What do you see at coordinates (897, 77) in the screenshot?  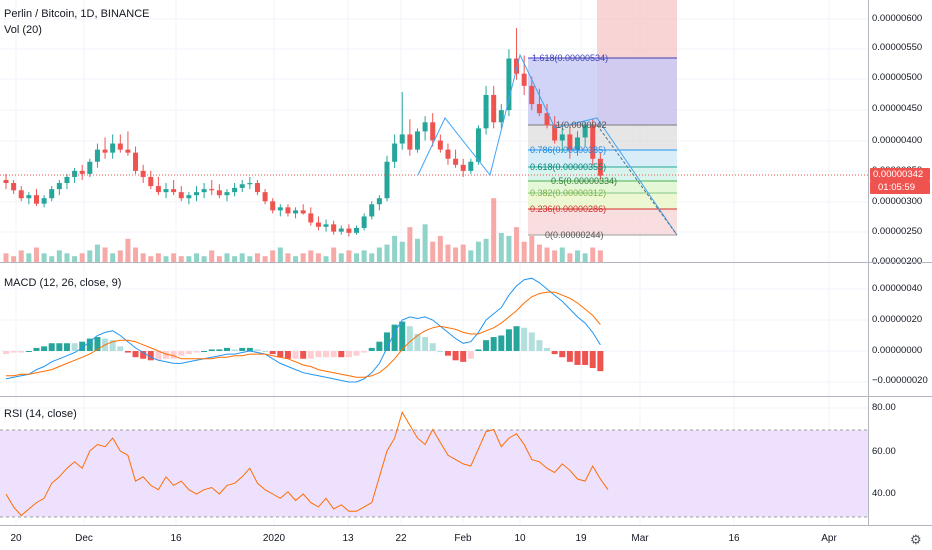 I see `price-tick: 0.00000500` at bounding box center [897, 77].